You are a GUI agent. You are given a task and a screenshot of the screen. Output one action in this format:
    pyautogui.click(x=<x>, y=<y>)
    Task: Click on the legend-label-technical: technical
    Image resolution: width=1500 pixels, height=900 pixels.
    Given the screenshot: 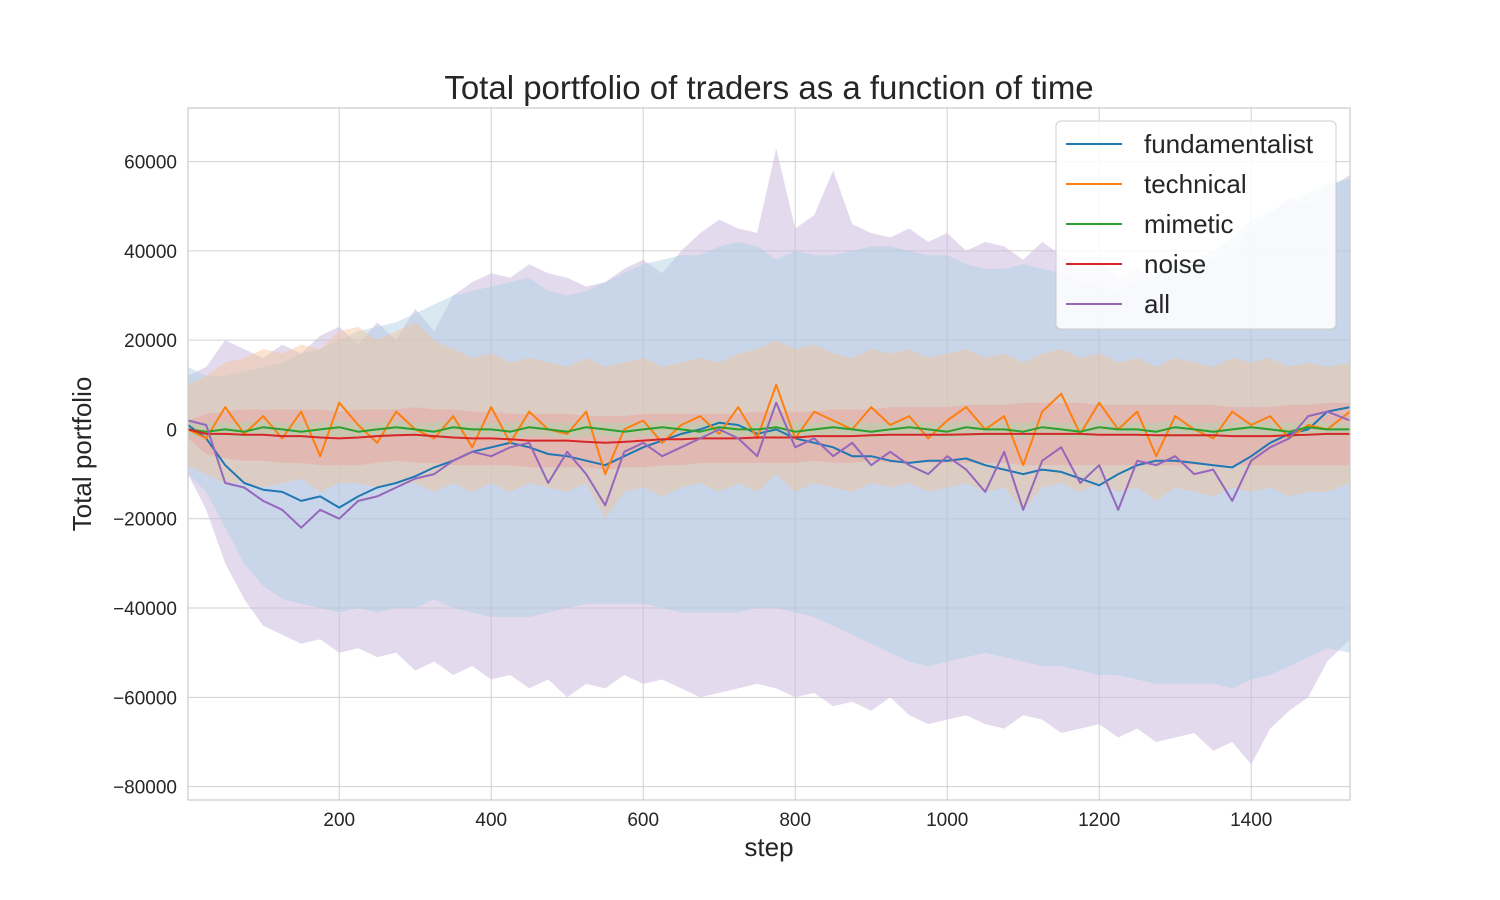 What is the action you would take?
    pyautogui.click(x=1195, y=184)
    